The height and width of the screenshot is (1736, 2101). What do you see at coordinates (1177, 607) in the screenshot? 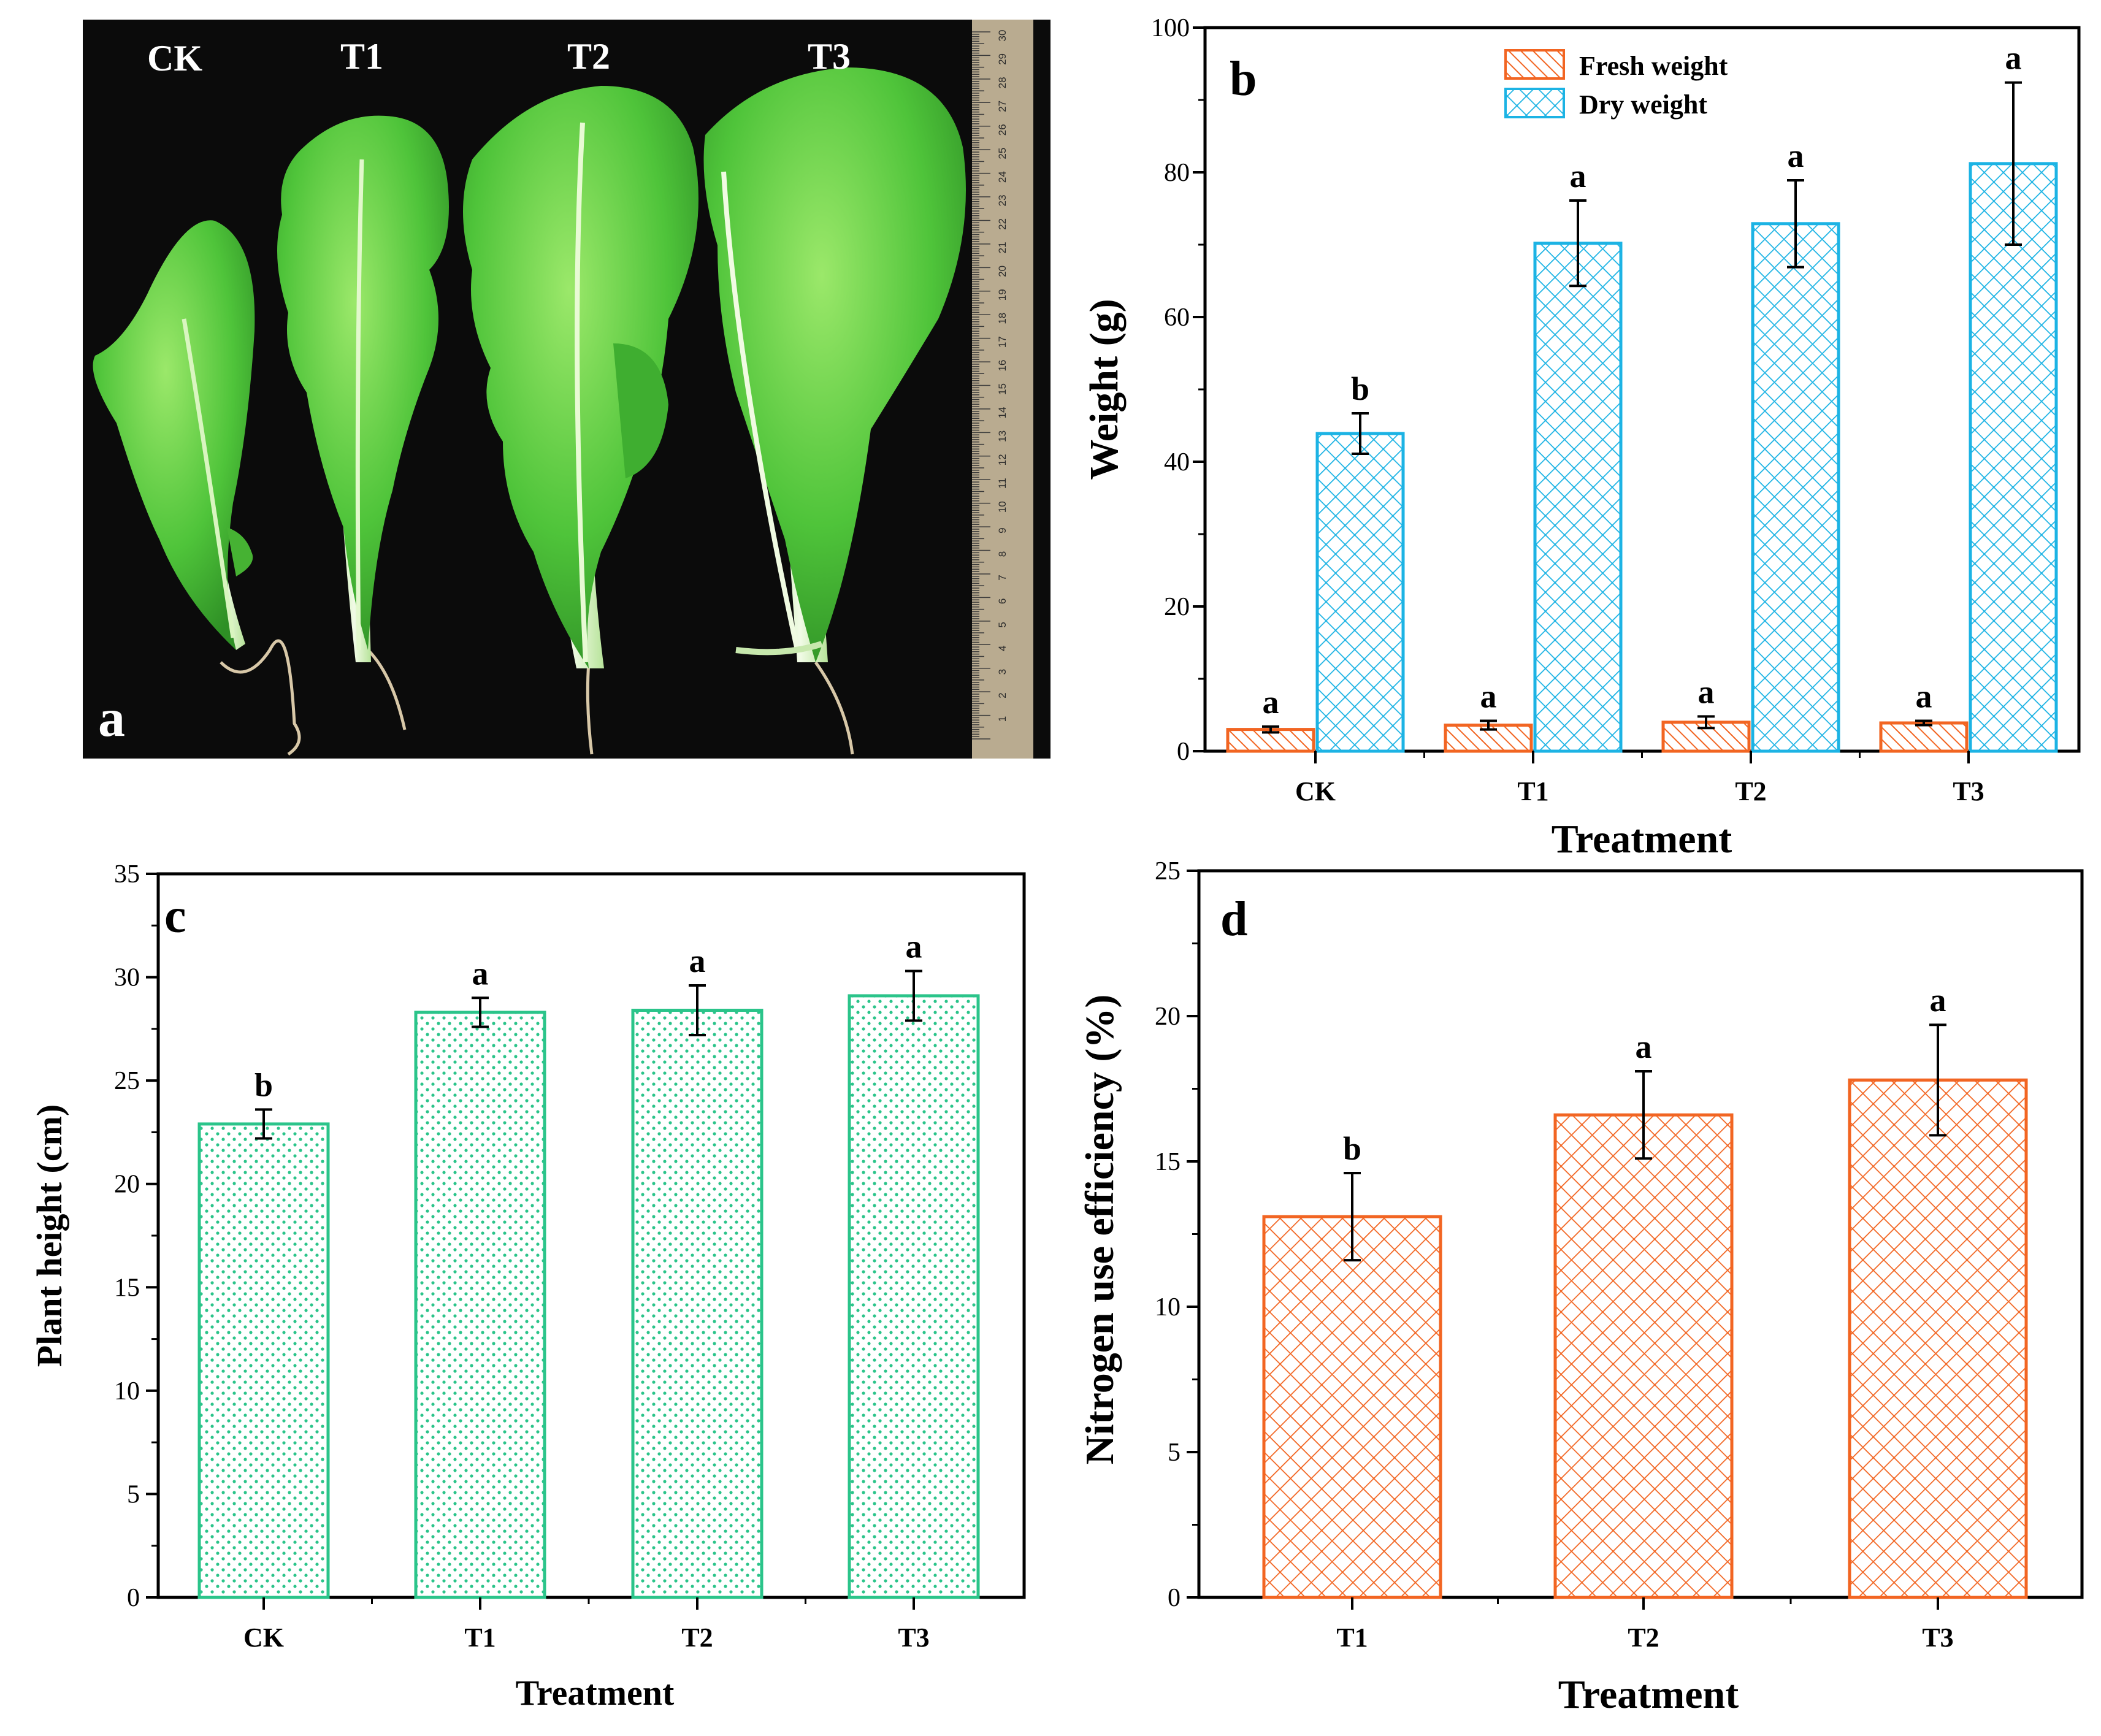
I see `y-tick-label-1: 20` at bounding box center [1177, 607].